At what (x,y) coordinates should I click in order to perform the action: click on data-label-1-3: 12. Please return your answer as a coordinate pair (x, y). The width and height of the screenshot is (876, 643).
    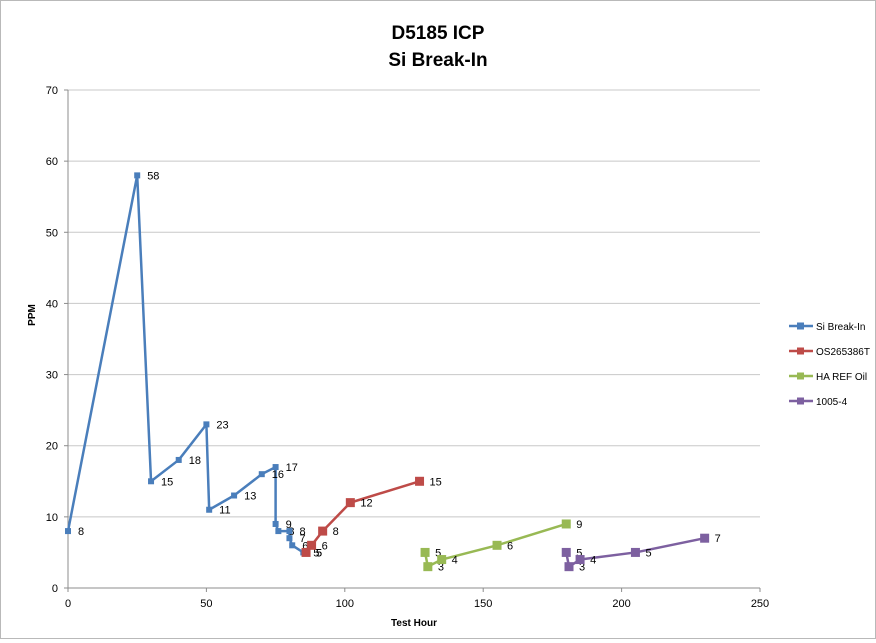
    Looking at the image, I should click on (366, 504).